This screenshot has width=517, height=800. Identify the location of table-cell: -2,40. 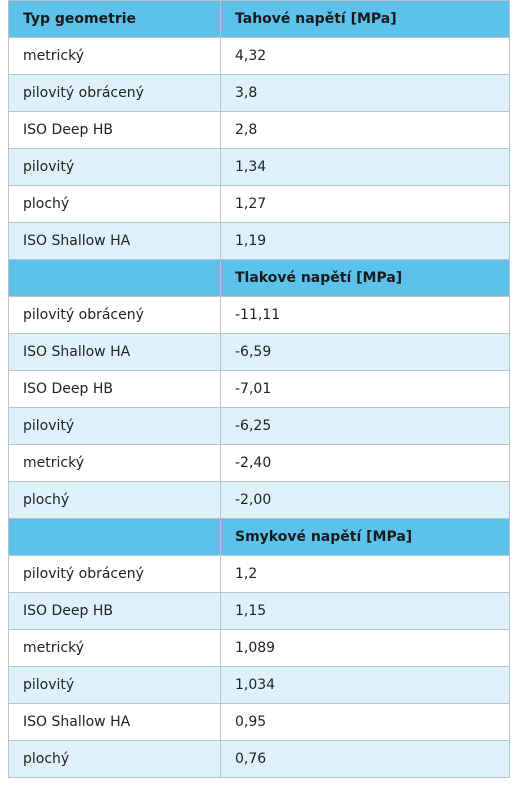
(365, 463).